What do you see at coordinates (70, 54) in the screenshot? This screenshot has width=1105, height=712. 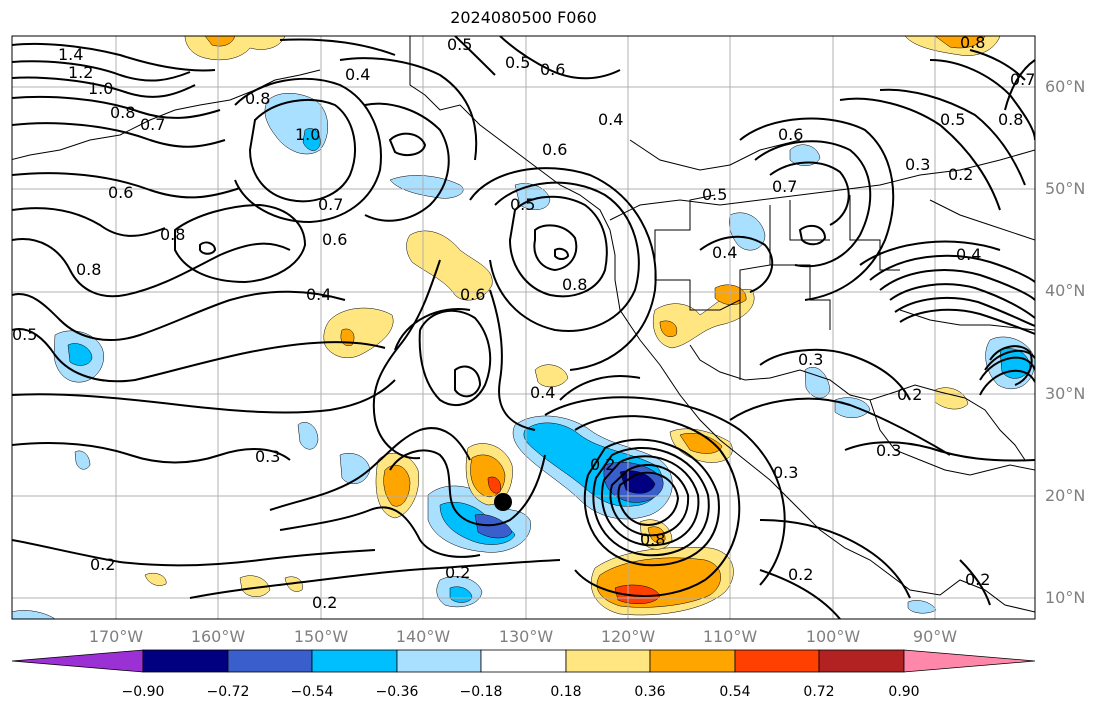 I see `contour-label: 1.4` at bounding box center [70, 54].